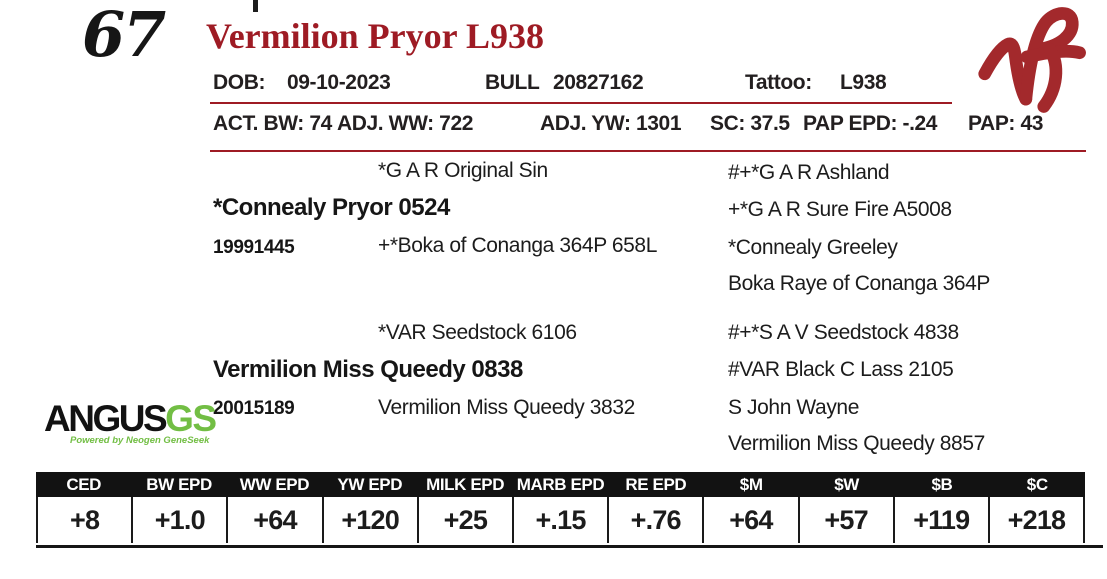  Describe the element at coordinates (405, 123) in the screenshot. I see `adj-ww-stat: ADJ. WW: 722` at that location.